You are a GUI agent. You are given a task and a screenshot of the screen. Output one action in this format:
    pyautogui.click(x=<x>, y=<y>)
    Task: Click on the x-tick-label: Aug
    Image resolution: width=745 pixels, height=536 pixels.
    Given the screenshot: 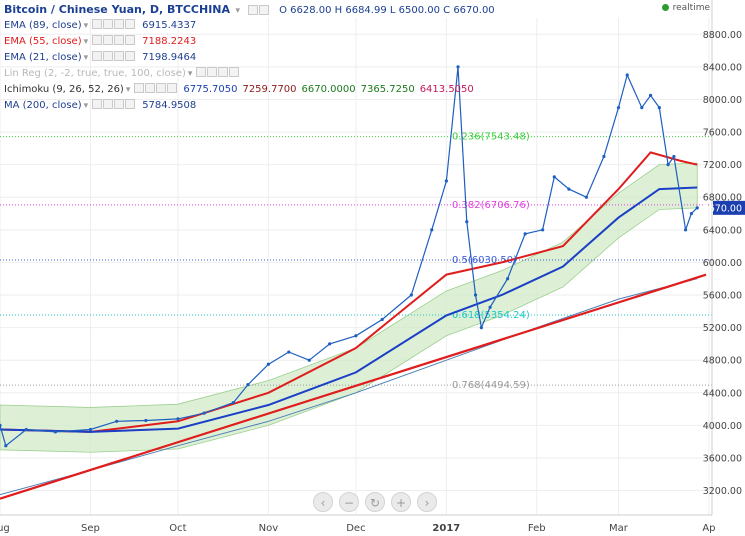 What is the action you would take?
    pyautogui.click(x=5, y=528)
    